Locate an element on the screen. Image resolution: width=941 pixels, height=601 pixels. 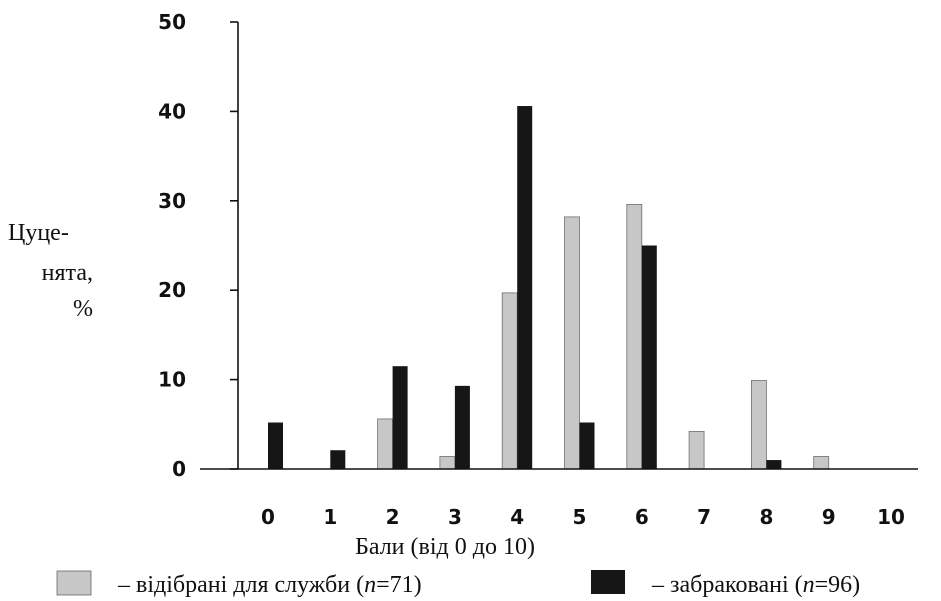
x-tick-label: 0 is located at coordinates (268, 517).